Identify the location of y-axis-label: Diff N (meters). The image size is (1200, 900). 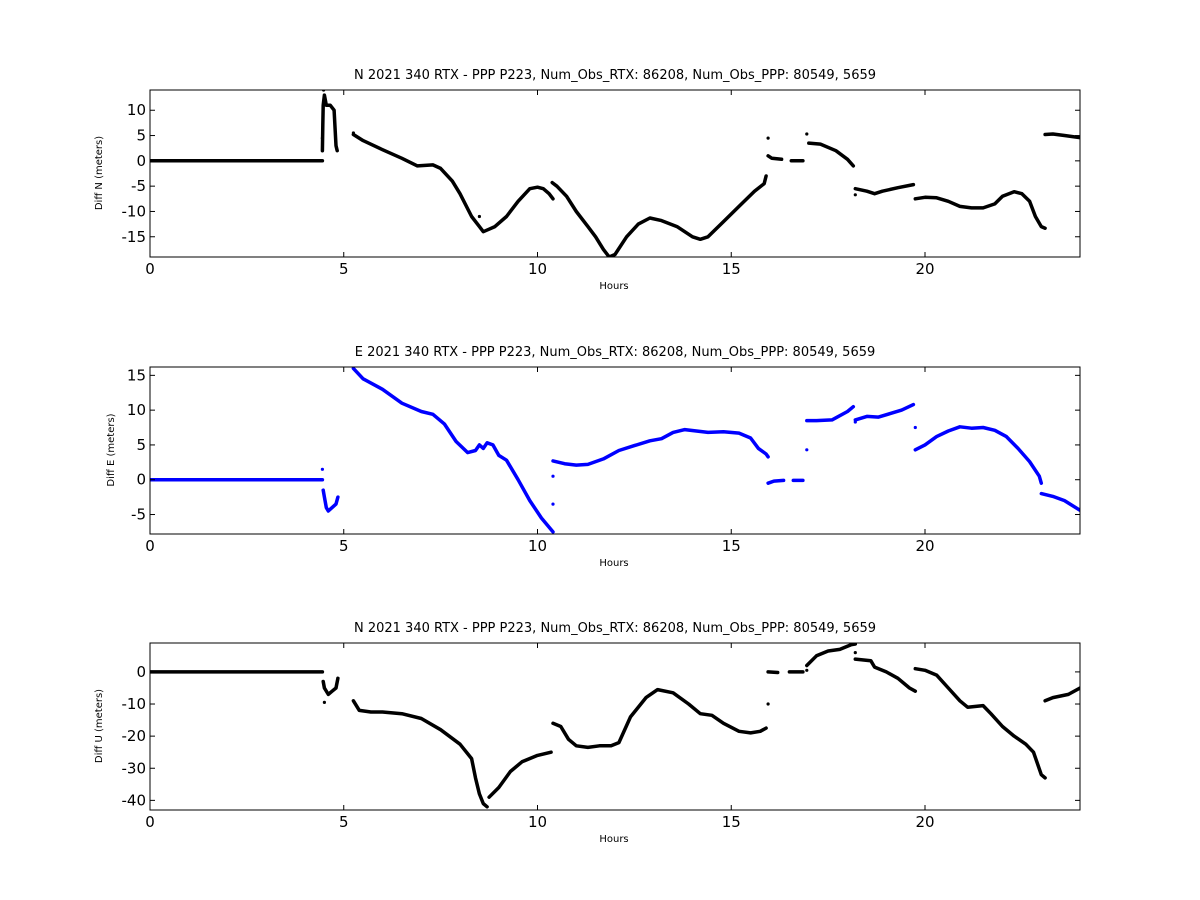
(99, 173).